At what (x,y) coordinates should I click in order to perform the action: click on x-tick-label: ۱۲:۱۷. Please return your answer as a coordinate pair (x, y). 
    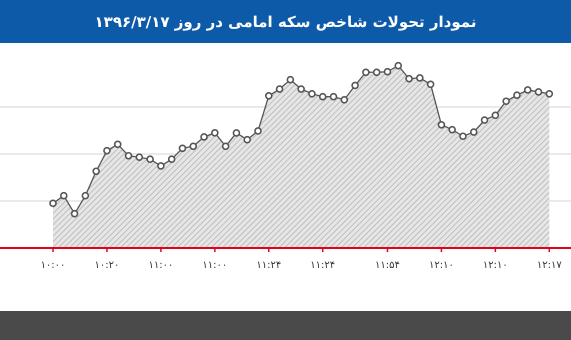
    Looking at the image, I should click on (549, 265).